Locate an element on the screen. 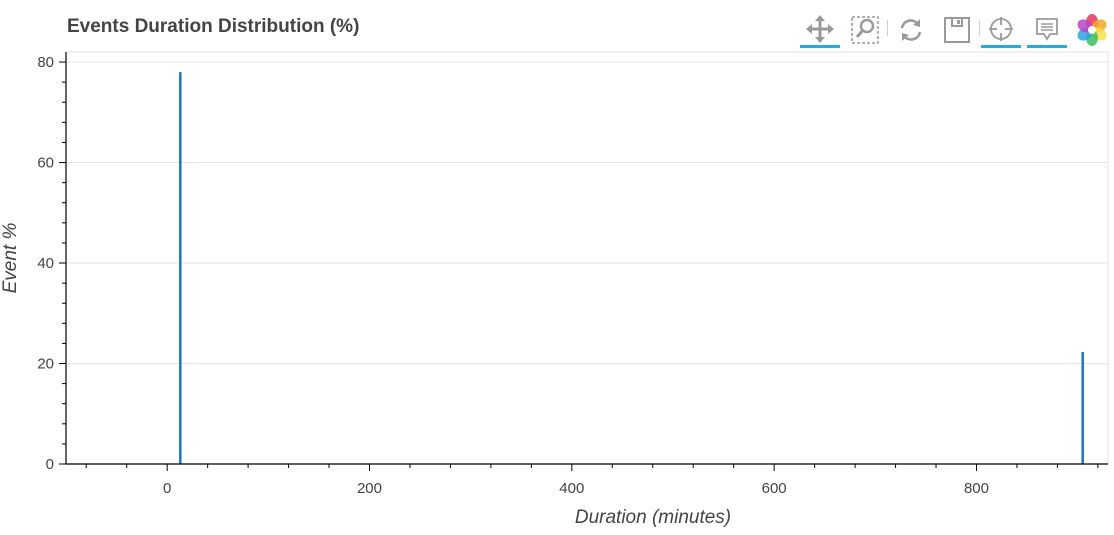 The height and width of the screenshot is (535, 1114). save-icon is located at coordinates (957, 30).